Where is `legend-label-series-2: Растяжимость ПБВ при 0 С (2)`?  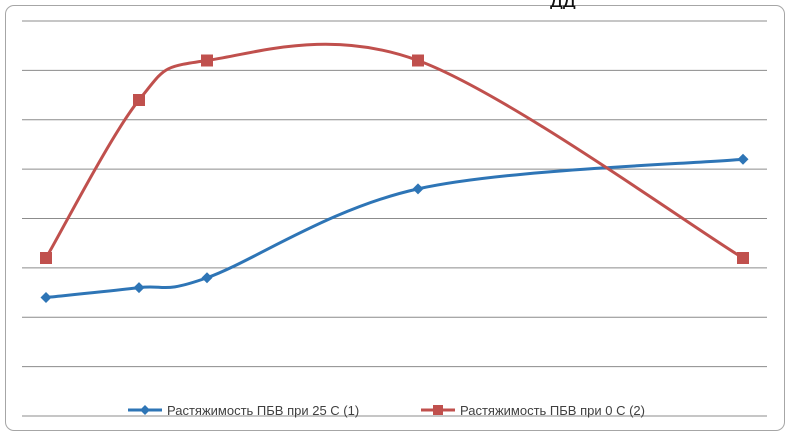 legend-label-series-2: Растяжимость ПБВ при 0 С (2) is located at coordinates (552, 410).